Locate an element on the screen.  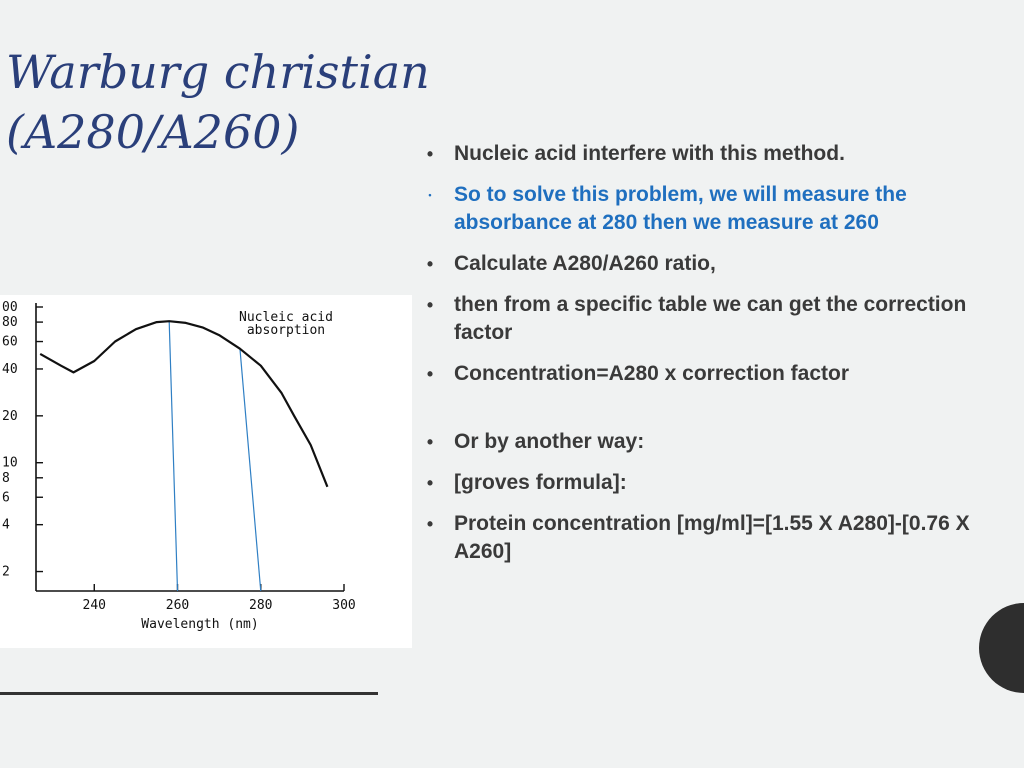
x-tick-label: 280 is located at coordinates (260, 605).